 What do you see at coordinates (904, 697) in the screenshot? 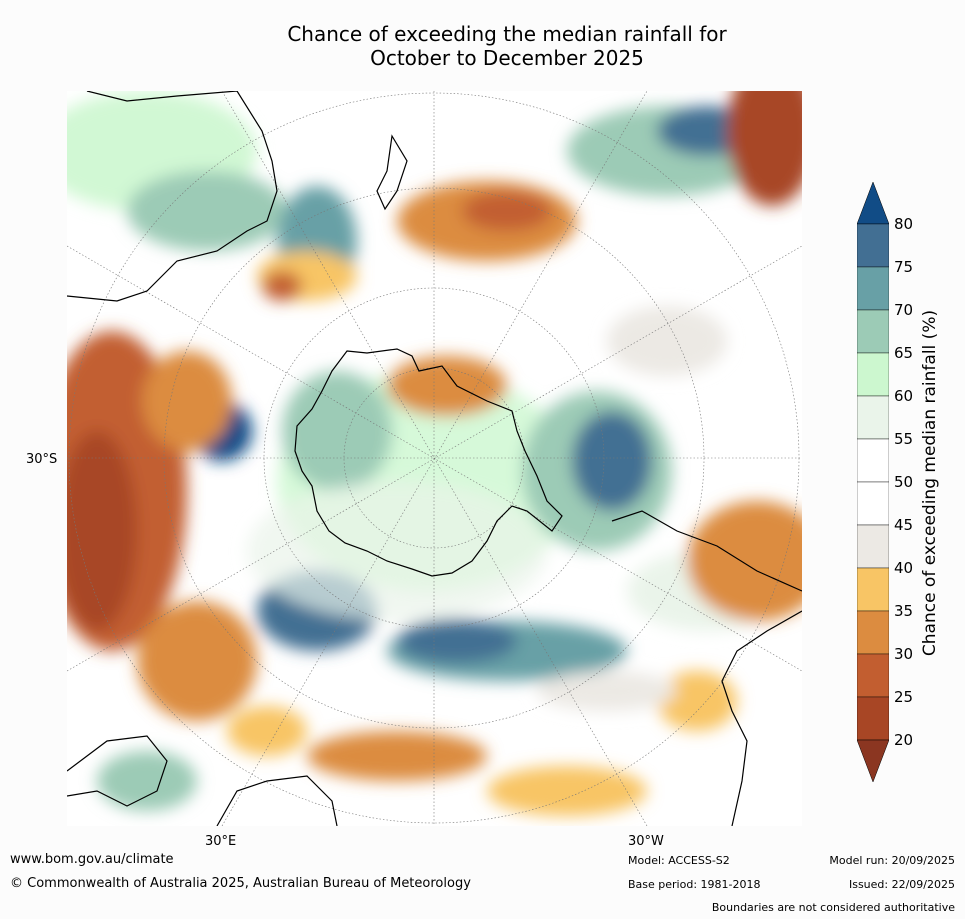
I see `colorbar-tick-label: 25` at bounding box center [904, 697].